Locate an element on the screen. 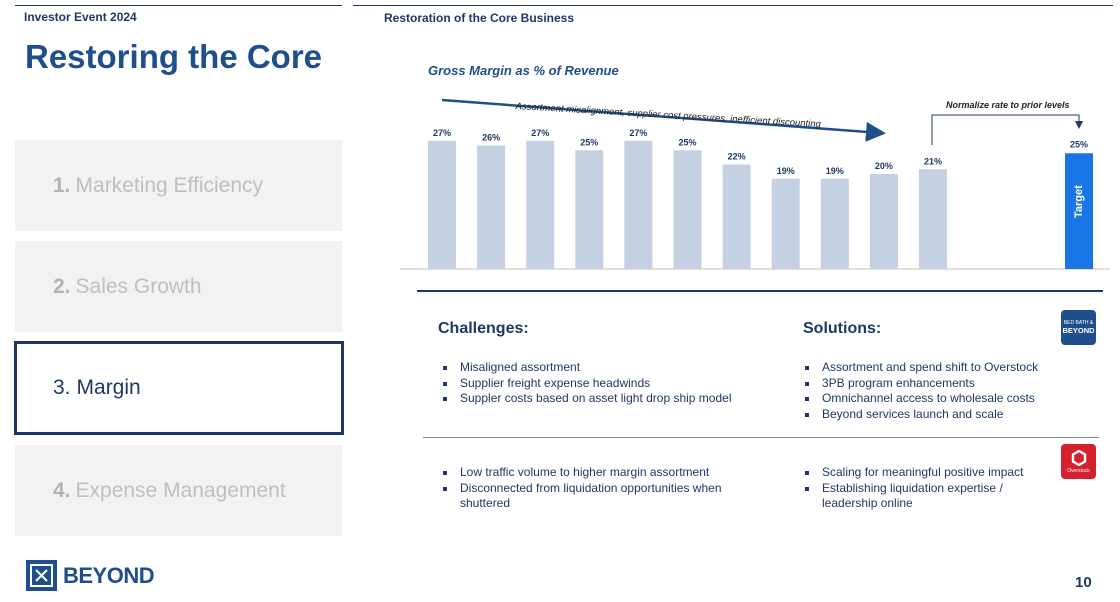  nav-item-number: 2. is located at coordinates (62, 286).